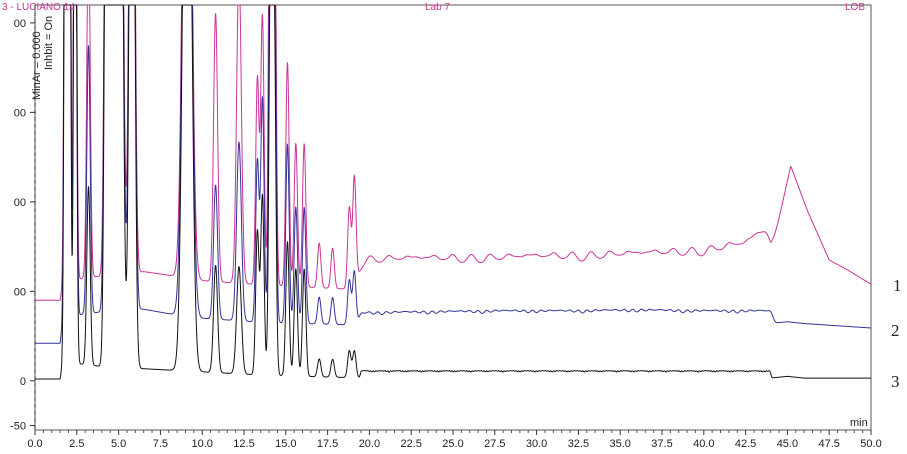 This screenshot has height=454, width=907. Describe the element at coordinates (661, 444) in the screenshot. I see `x-tick-label: 37.5` at that location.